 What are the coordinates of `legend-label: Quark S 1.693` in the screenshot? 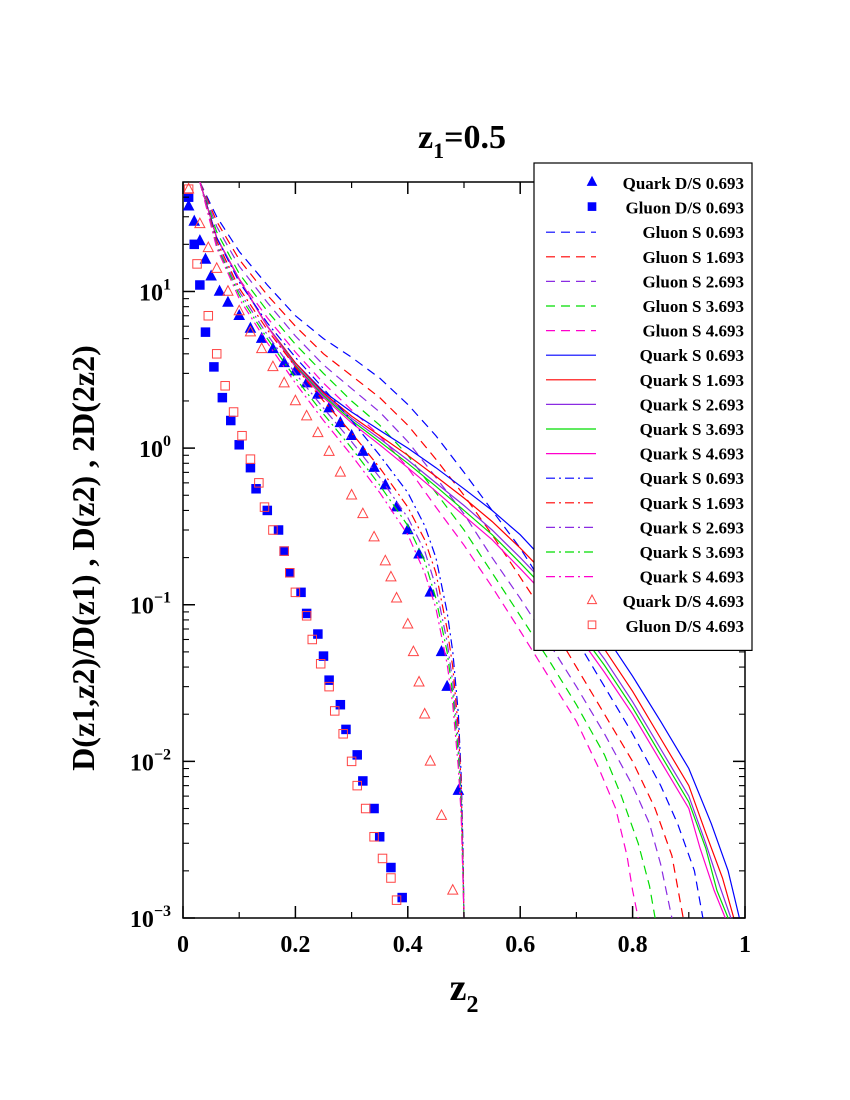 It's located at (692, 503).